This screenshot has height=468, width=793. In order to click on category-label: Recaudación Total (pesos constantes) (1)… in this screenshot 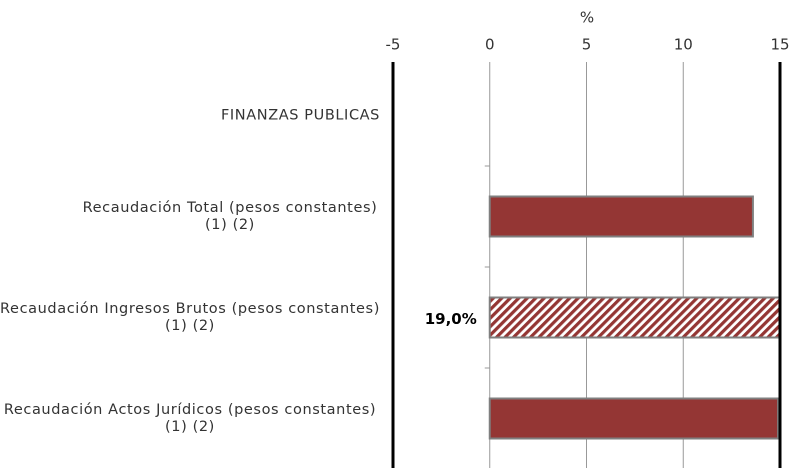, I will do `click(230, 216)`.